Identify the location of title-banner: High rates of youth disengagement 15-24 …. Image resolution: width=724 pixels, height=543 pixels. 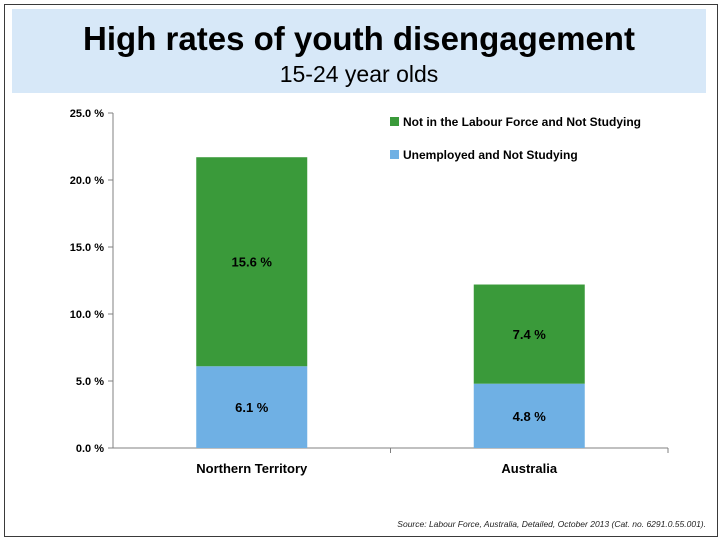
(359, 51).